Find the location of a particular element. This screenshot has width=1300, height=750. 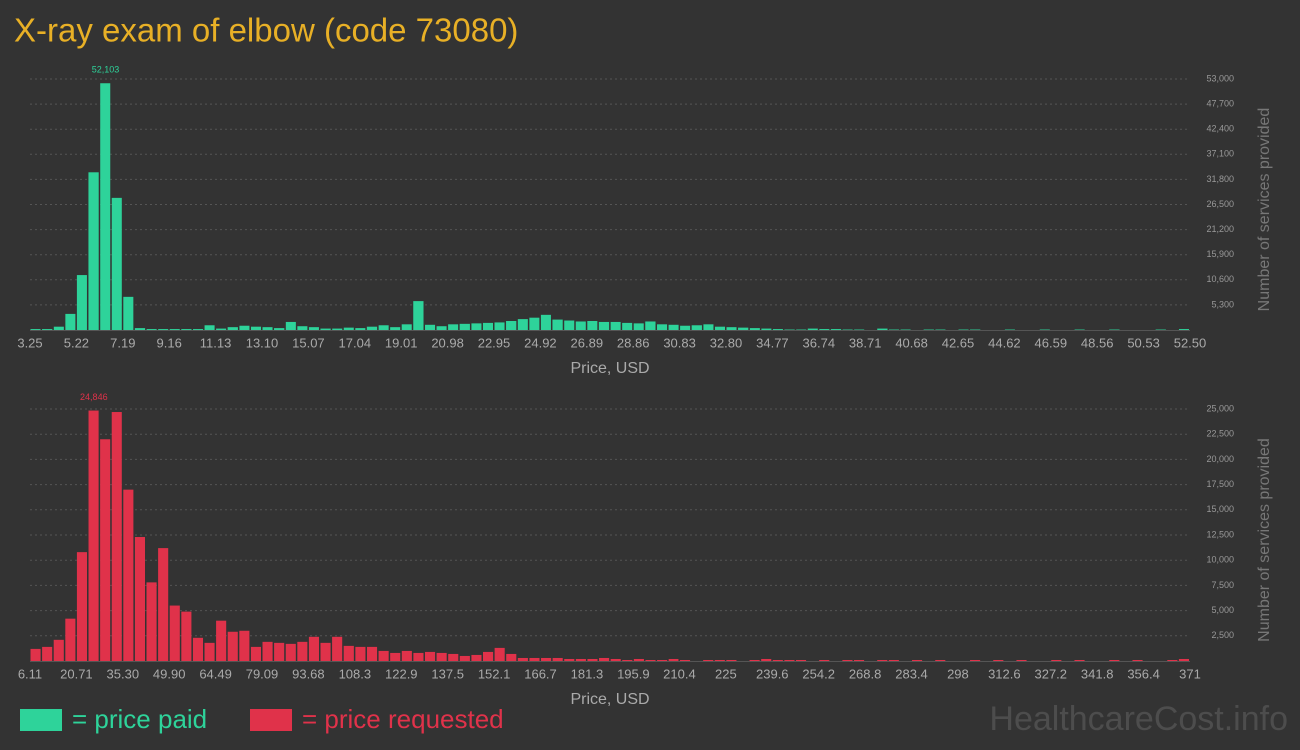

y-tick-label: 12,500 is located at coordinates (1220, 534).